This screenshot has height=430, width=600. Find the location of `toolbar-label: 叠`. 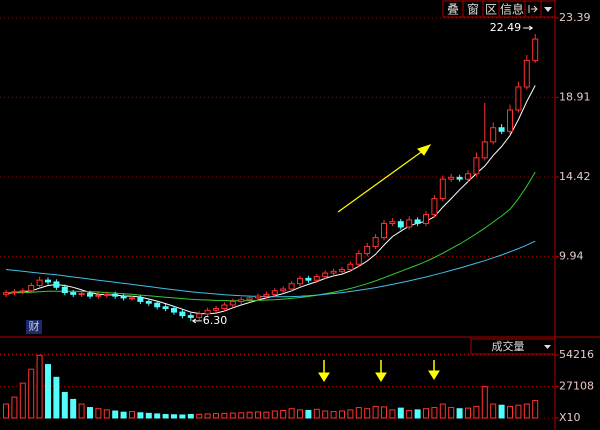

toolbar-label: 叠 is located at coordinates (453, 10).